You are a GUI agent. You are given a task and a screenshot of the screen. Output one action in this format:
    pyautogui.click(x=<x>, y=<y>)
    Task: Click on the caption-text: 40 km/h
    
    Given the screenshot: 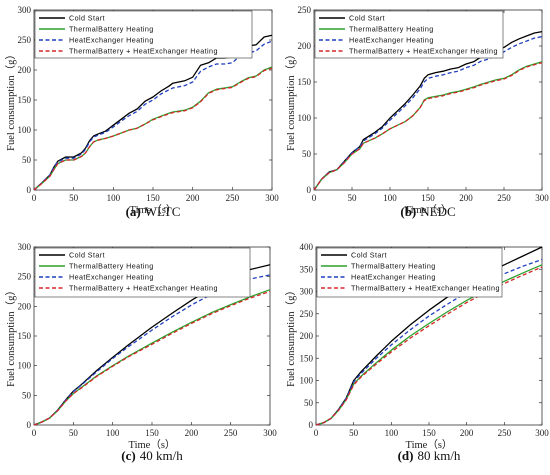 What is the action you would take?
    pyautogui.click(x=161, y=455)
    